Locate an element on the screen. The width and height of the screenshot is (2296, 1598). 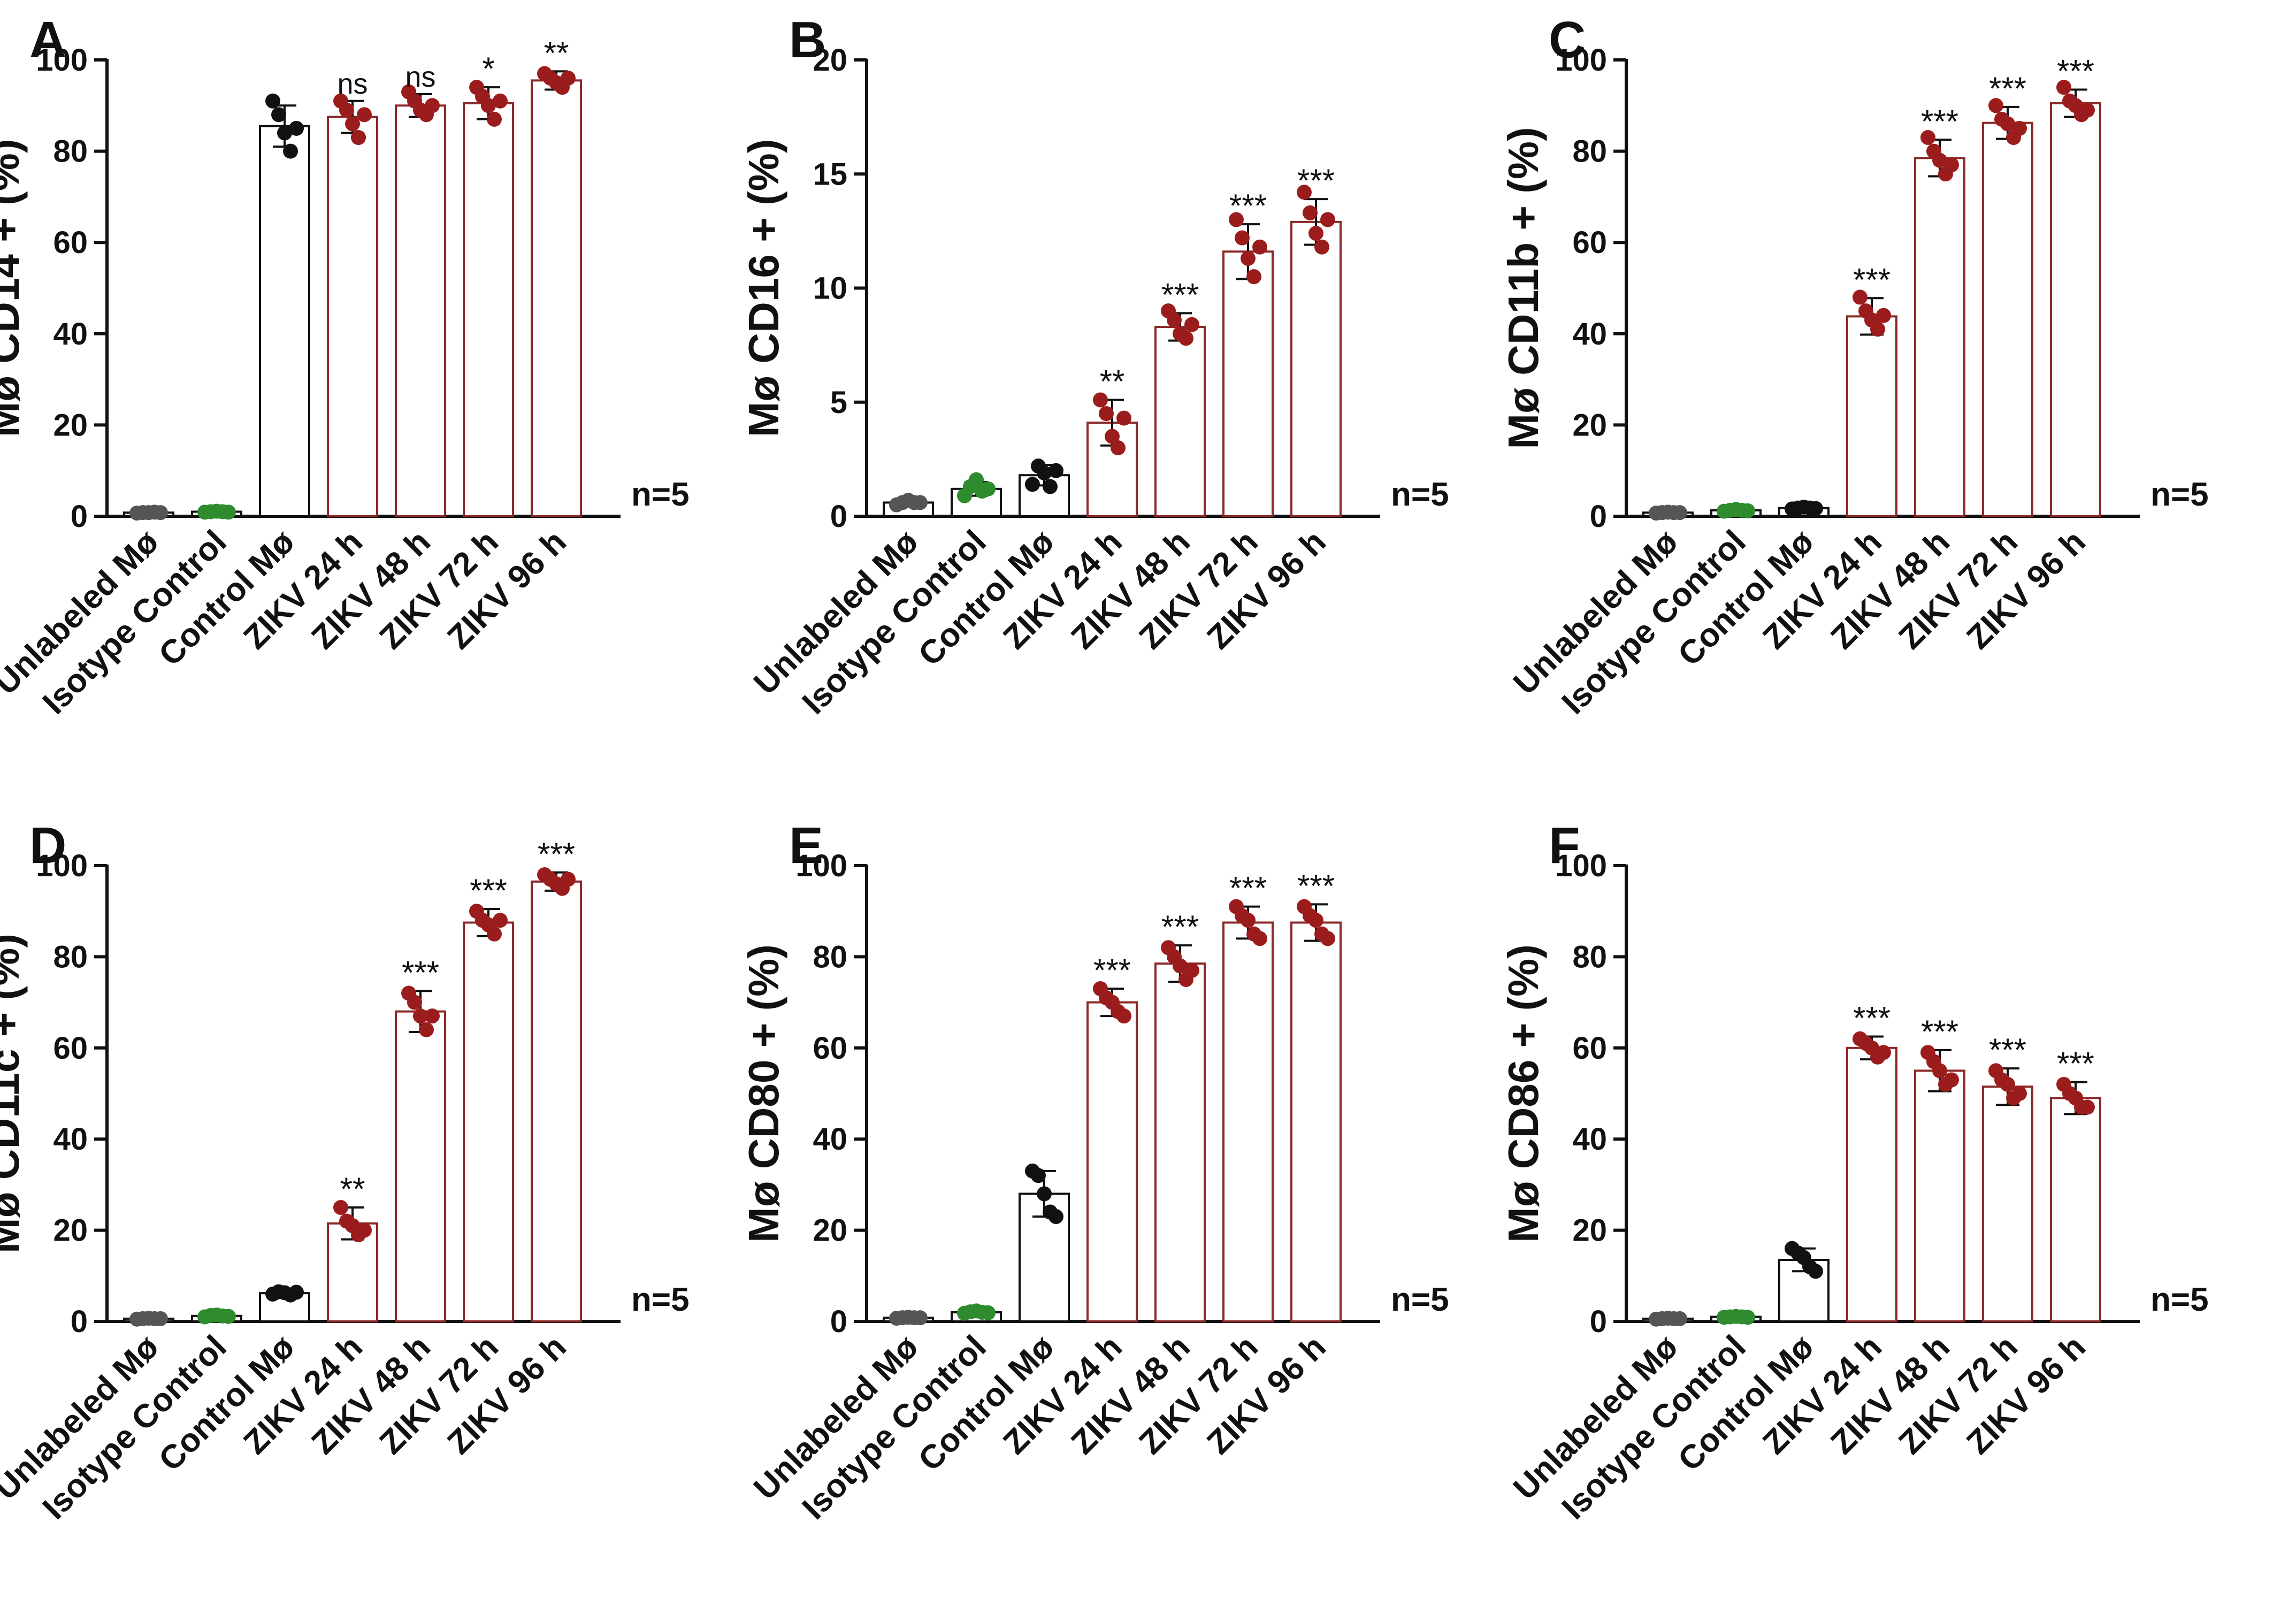
y-tick-label: 15 is located at coordinates (830, 175).